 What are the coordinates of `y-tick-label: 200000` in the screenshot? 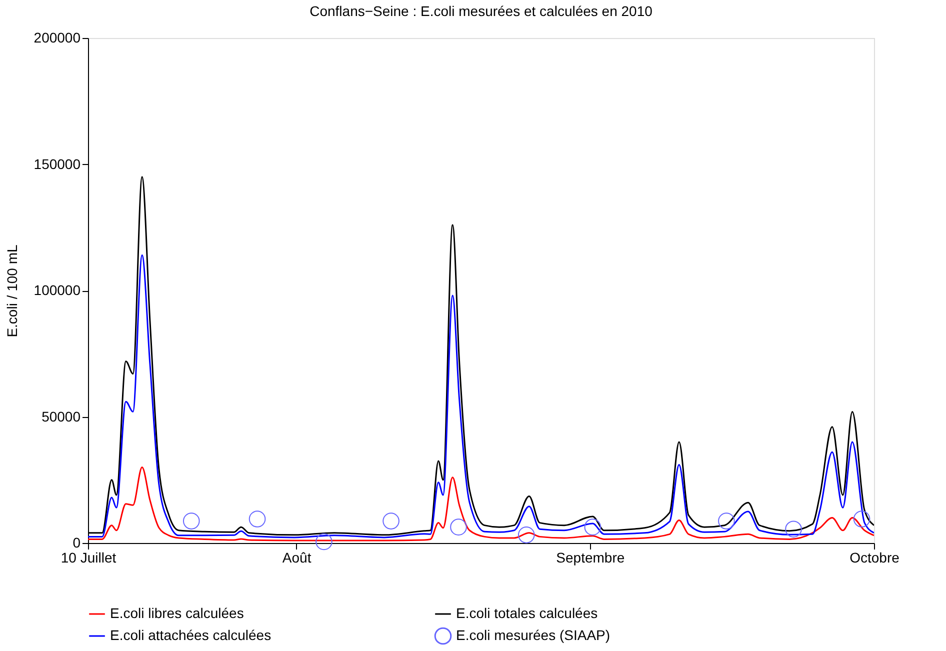 It's located at (57, 38).